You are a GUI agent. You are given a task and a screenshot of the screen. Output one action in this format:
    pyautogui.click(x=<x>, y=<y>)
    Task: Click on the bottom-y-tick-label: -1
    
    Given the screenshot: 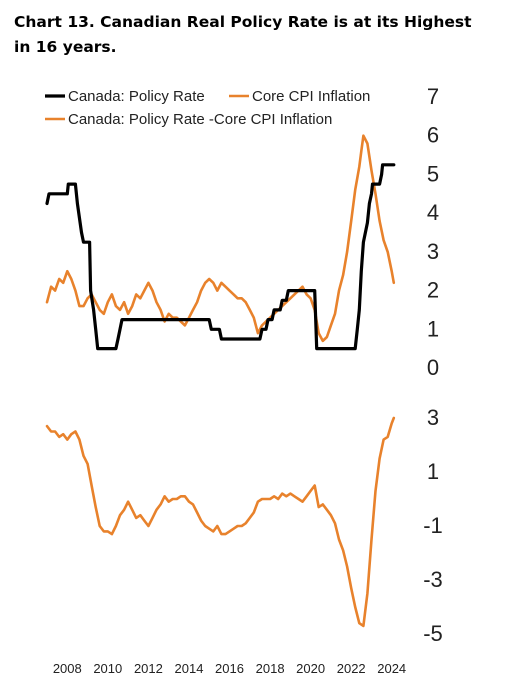 What is the action you would take?
    pyautogui.click(x=433, y=525)
    